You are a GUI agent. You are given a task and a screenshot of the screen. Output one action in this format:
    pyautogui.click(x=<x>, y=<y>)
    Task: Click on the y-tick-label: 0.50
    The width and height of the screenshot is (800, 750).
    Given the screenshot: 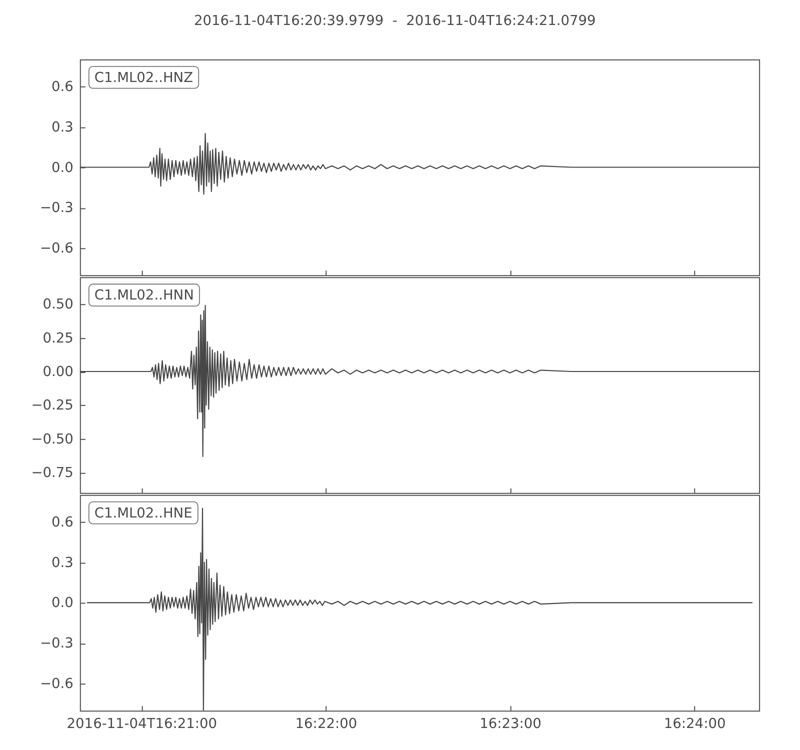 What is the action you would take?
    pyautogui.click(x=58, y=304)
    